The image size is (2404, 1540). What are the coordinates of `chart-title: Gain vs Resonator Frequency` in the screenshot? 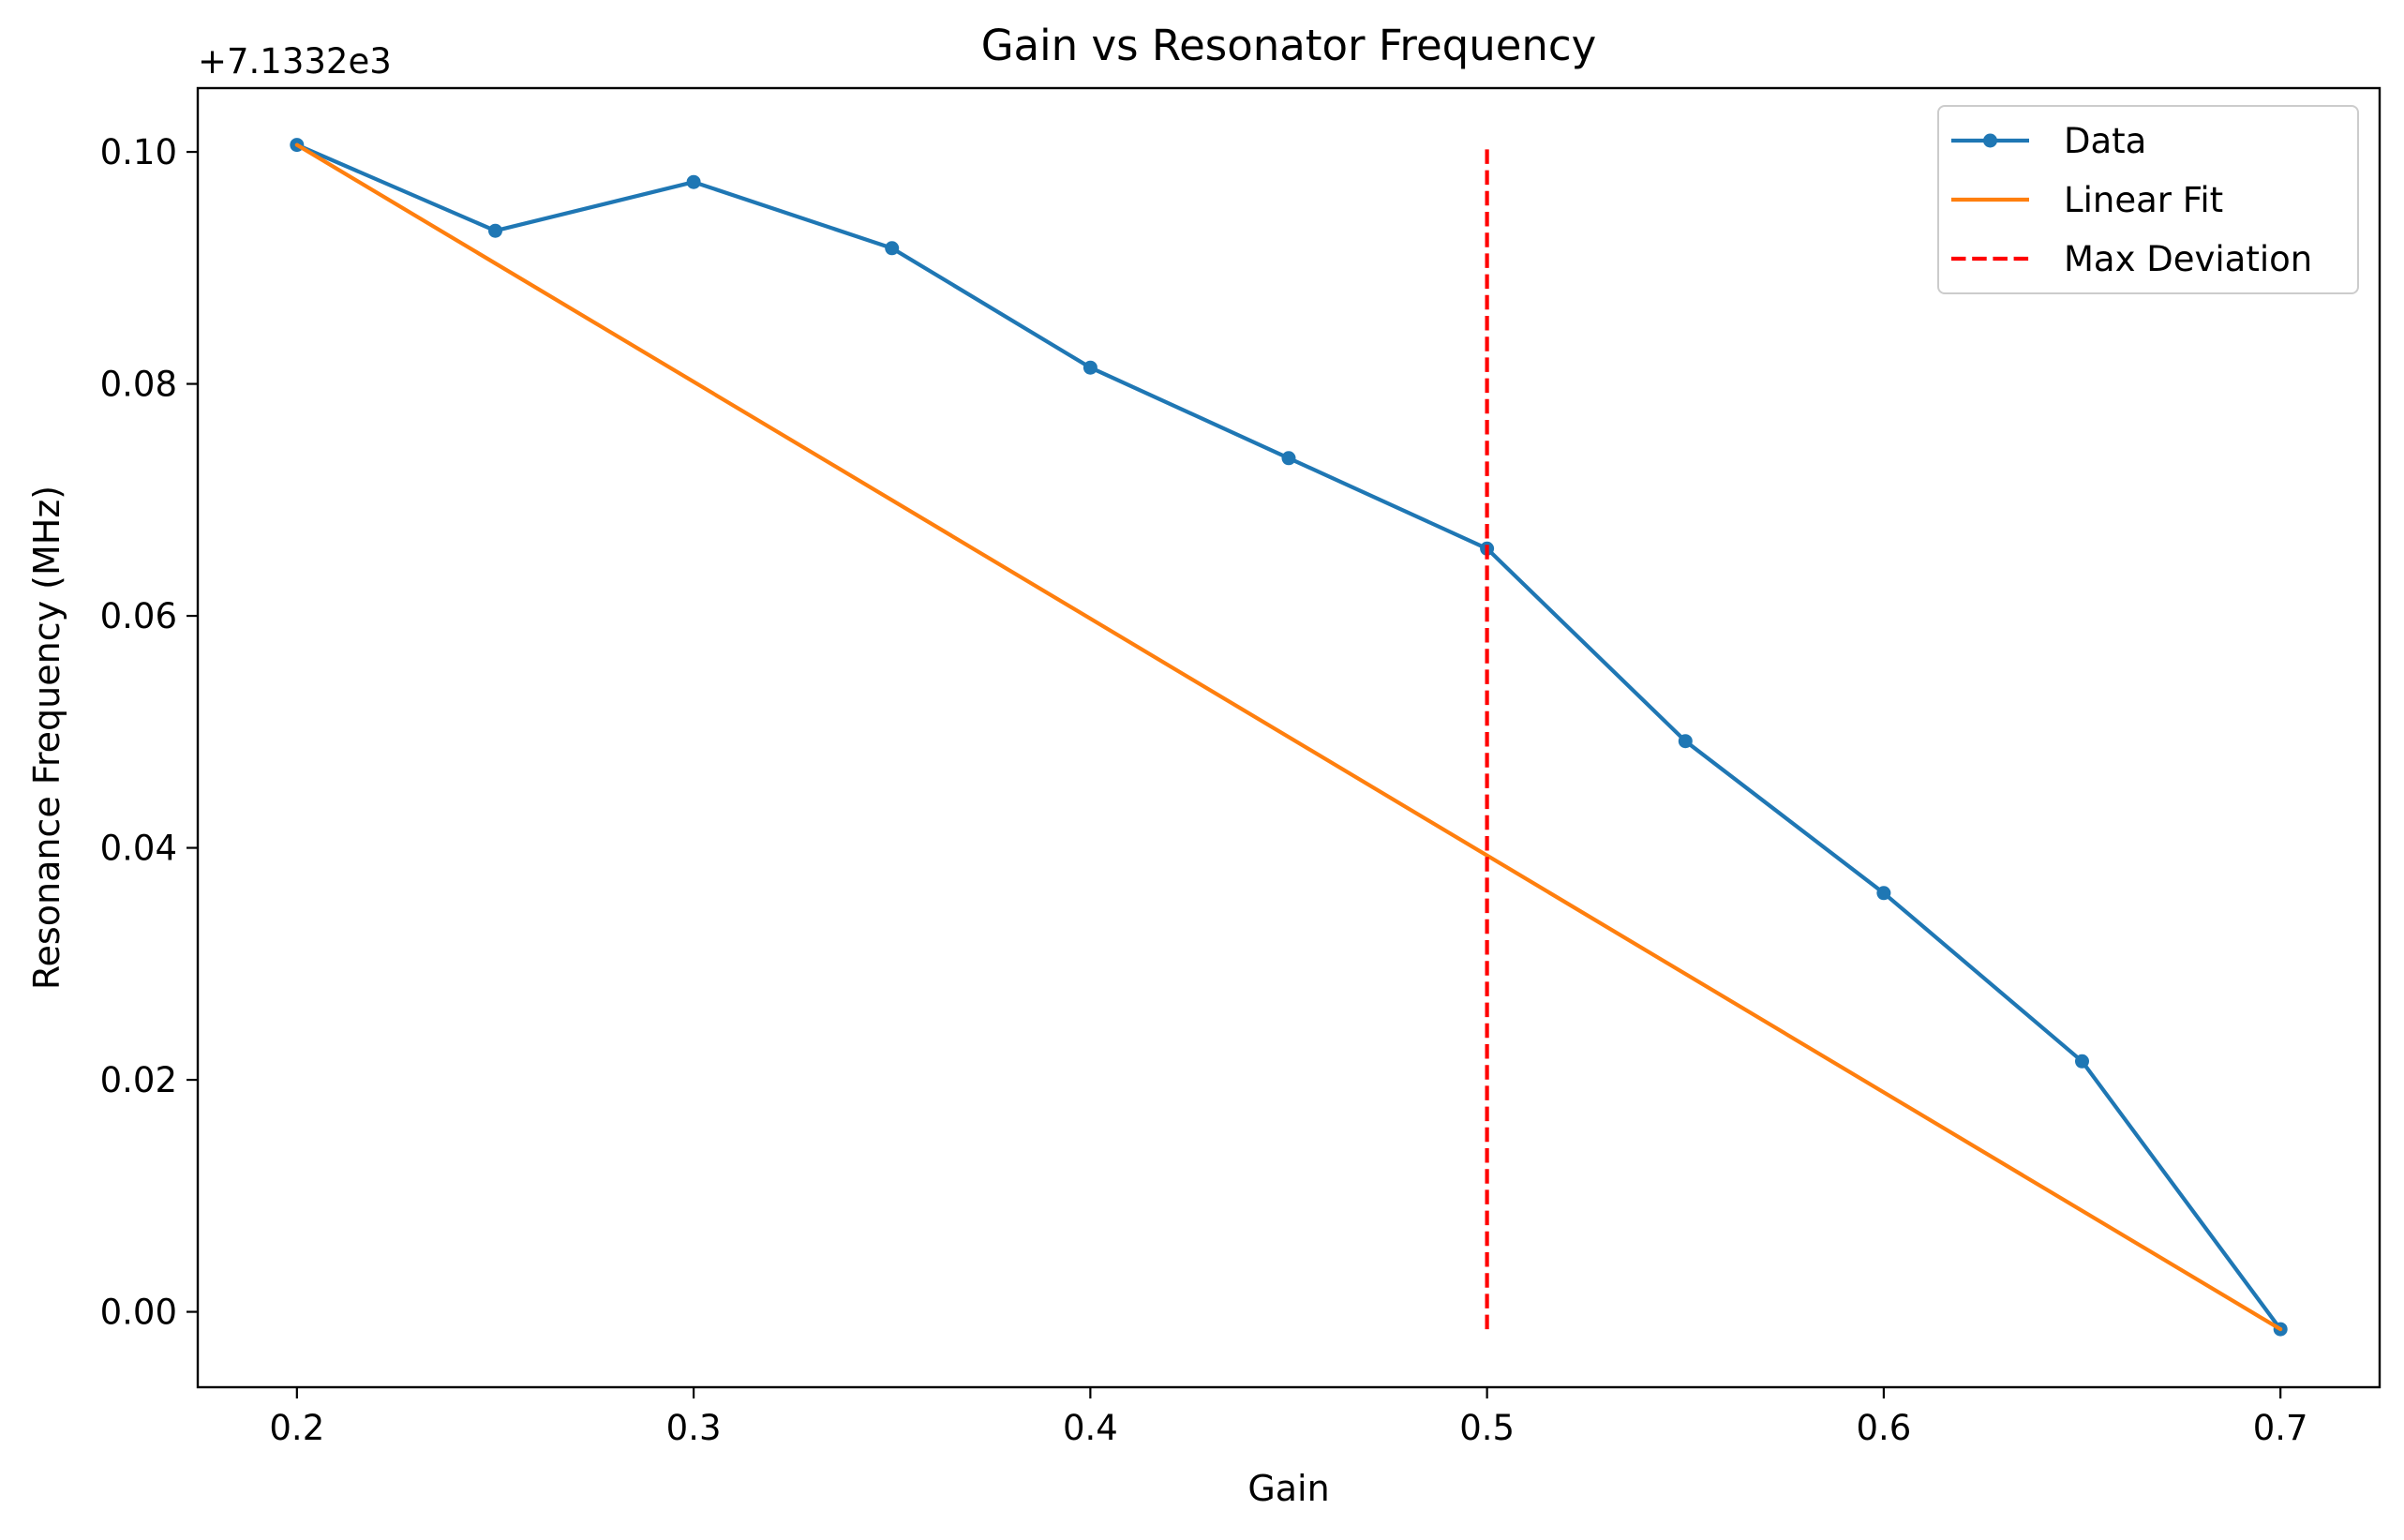 It's located at (1289, 45).